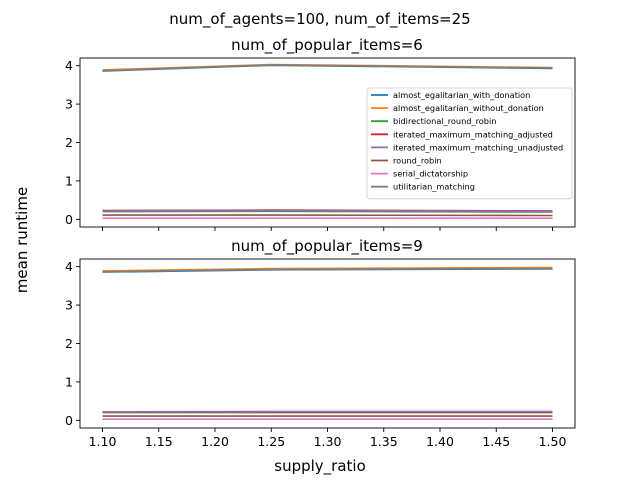 The width and height of the screenshot is (640, 480). What do you see at coordinates (461, 95) in the screenshot?
I see `legend-entry: almost_egalitarian_with_donation` at bounding box center [461, 95].